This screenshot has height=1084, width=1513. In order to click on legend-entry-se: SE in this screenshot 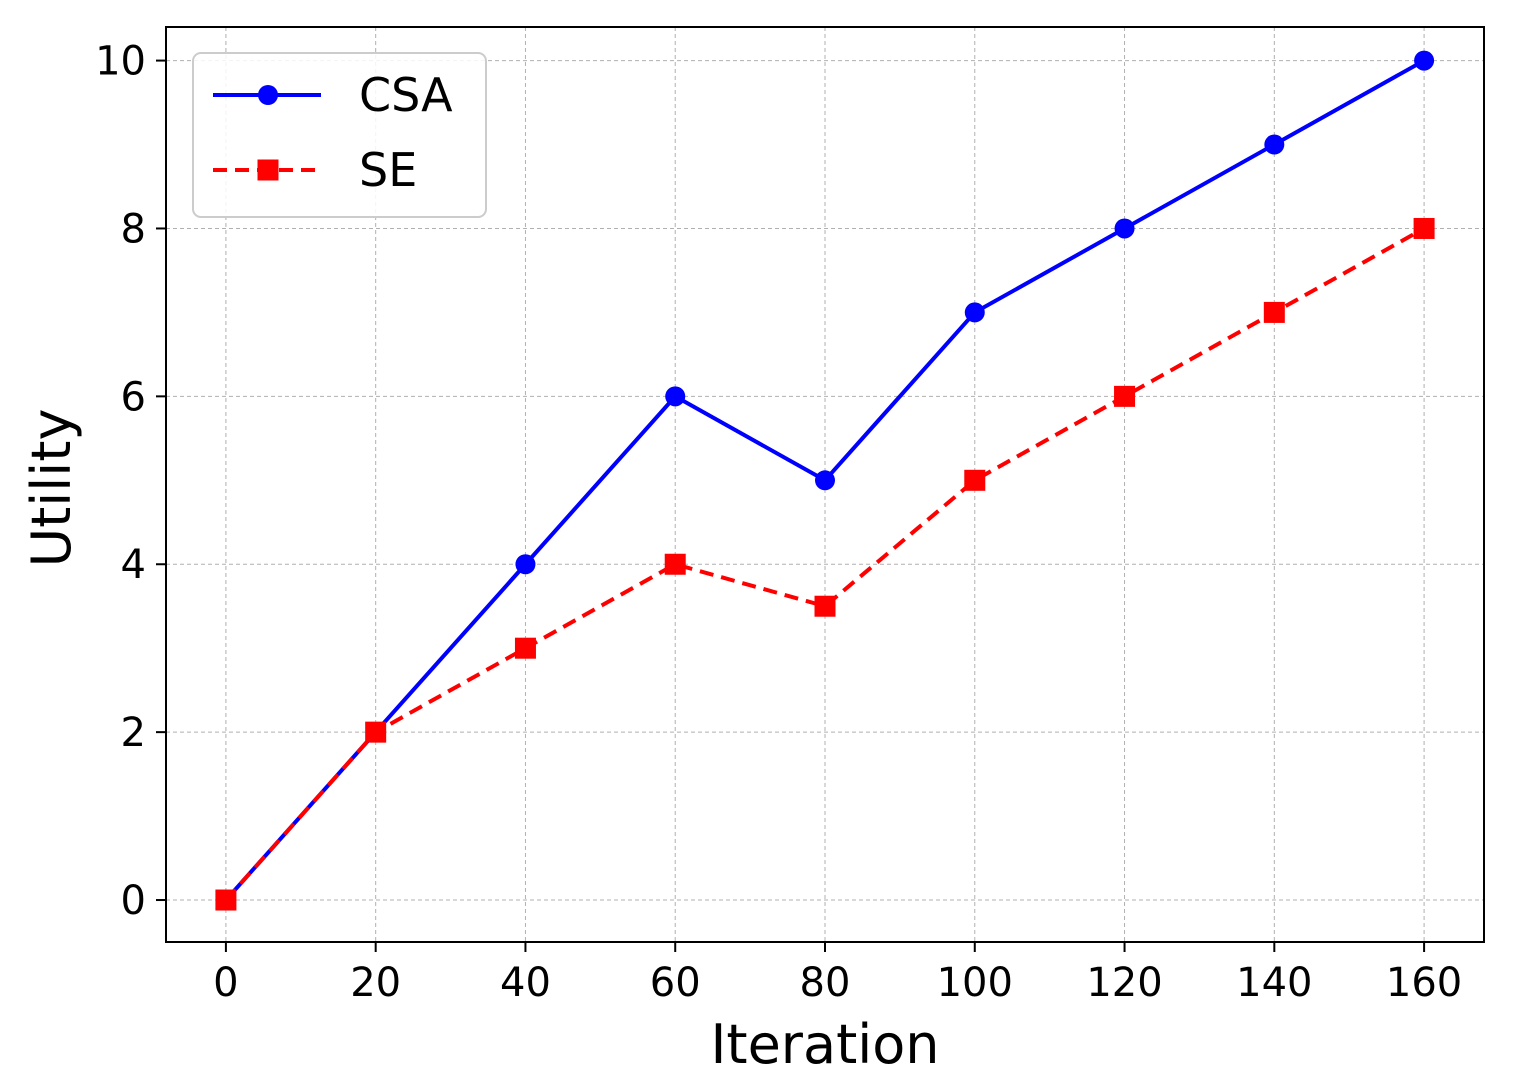, I will do `click(315, 170)`.